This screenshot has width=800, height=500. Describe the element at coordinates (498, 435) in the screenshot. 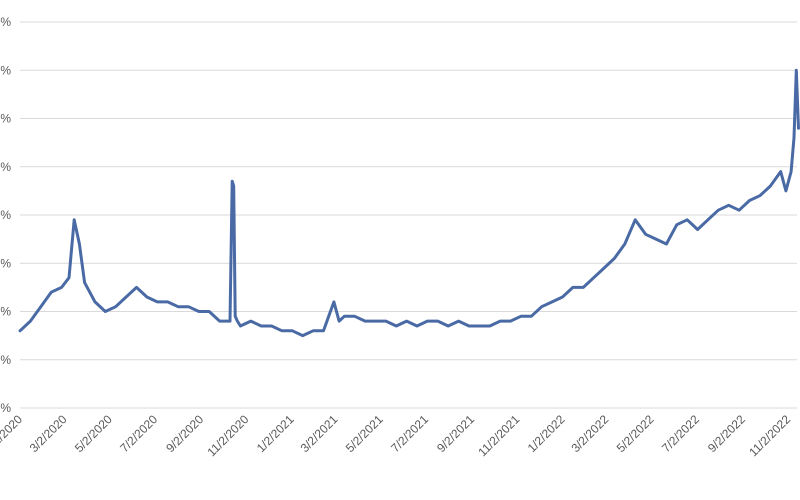

I see `x-tick-label: 11/2/2021` at that location.